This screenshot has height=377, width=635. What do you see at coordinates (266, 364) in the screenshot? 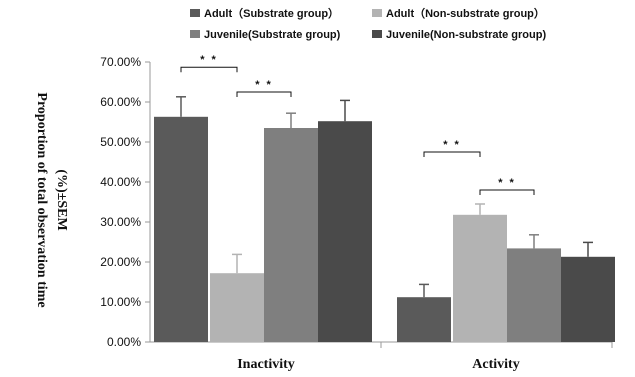
I see `category-label-inactivity: Inactivity` at bounding box center [266, 364].